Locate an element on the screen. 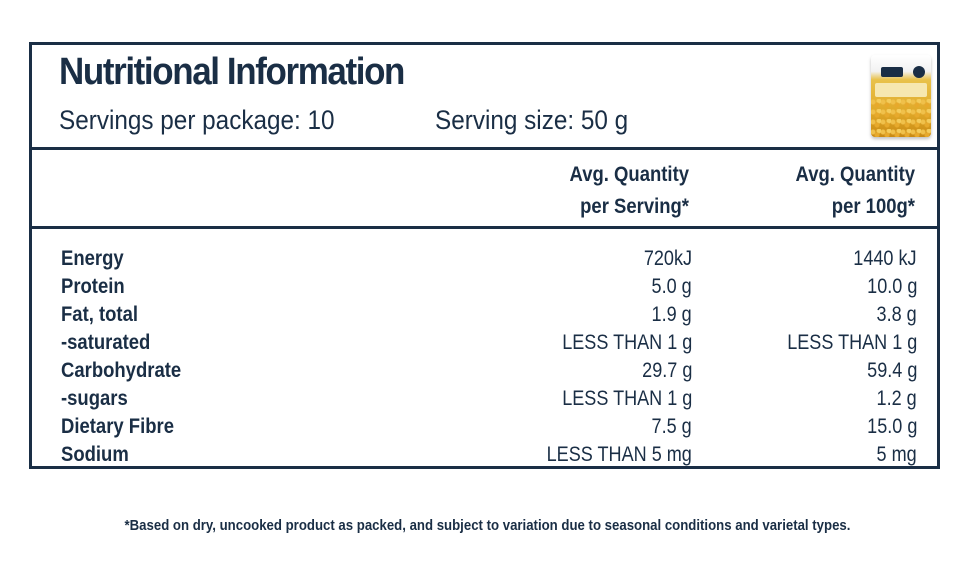 This screenshot has height=588, width=974. nutrient-name: Protein is located at coordinates (93, 286).